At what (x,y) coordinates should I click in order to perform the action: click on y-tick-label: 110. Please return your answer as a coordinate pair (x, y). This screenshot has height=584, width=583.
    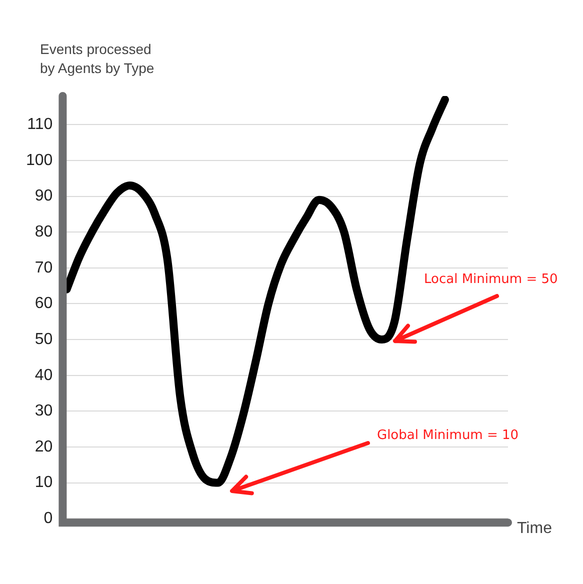
    Looking at the image, I should click on (40, 125).